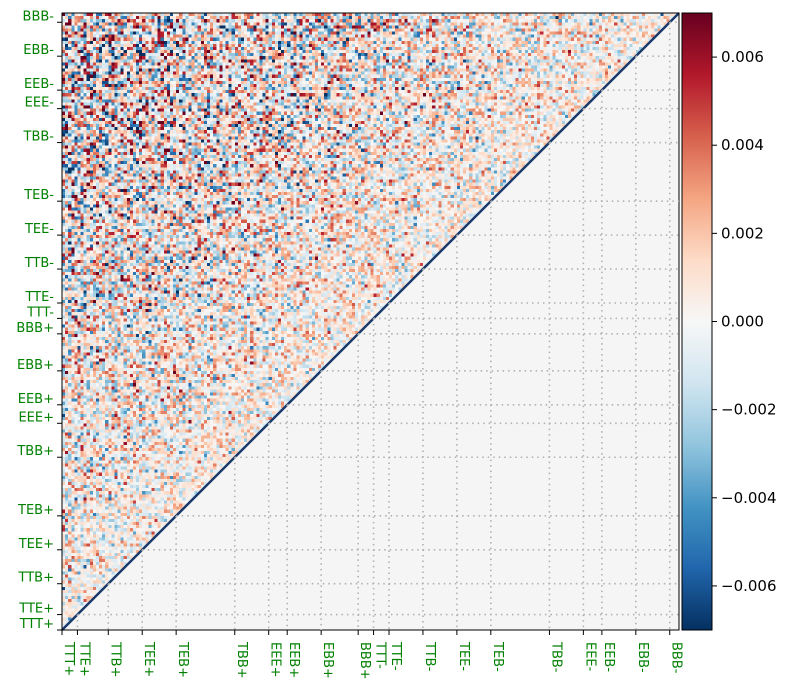 This screenshot has width=797, height=697. What do you see at coordinates (642, 657) in the screenshot?
I see `x-tick-label: EBB-` at bounding box center [642, 657].